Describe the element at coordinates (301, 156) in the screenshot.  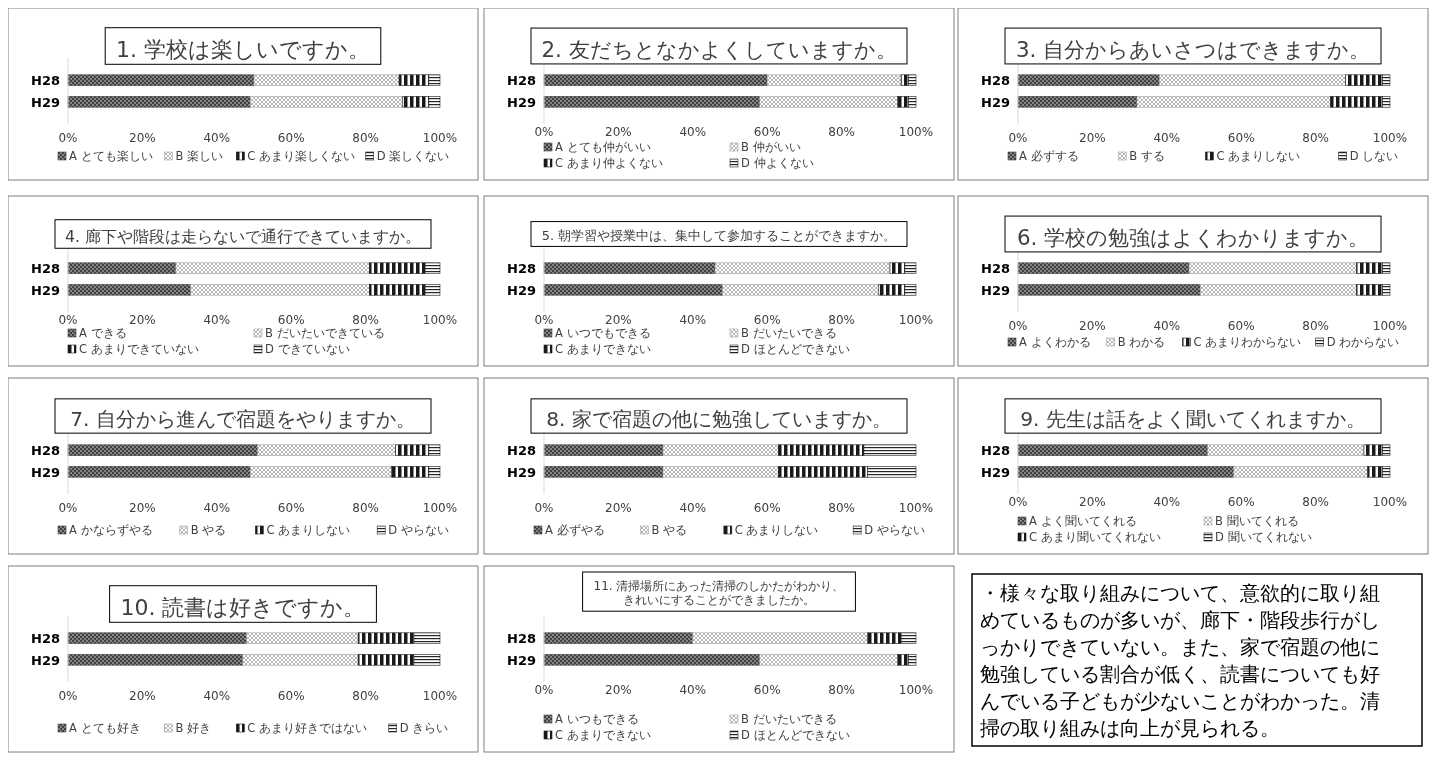
I see `legend-label: C あまり楽しくない` at that location.